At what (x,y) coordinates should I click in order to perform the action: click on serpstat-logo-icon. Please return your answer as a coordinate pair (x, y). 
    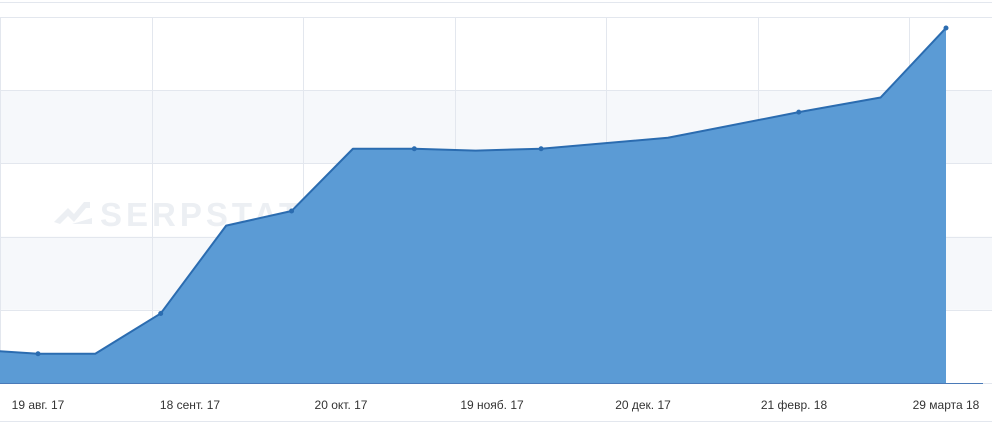
    Looking at the image, I should click on (73, 213).